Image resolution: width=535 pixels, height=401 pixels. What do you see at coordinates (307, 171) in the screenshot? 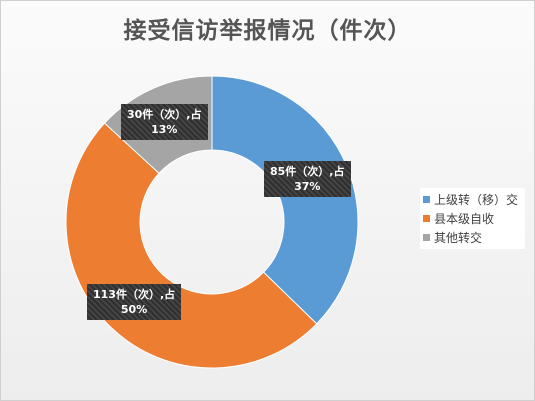
I see `data-label-upper-transfer-count: 85件（次）,占` at bounding box center [307, 171].